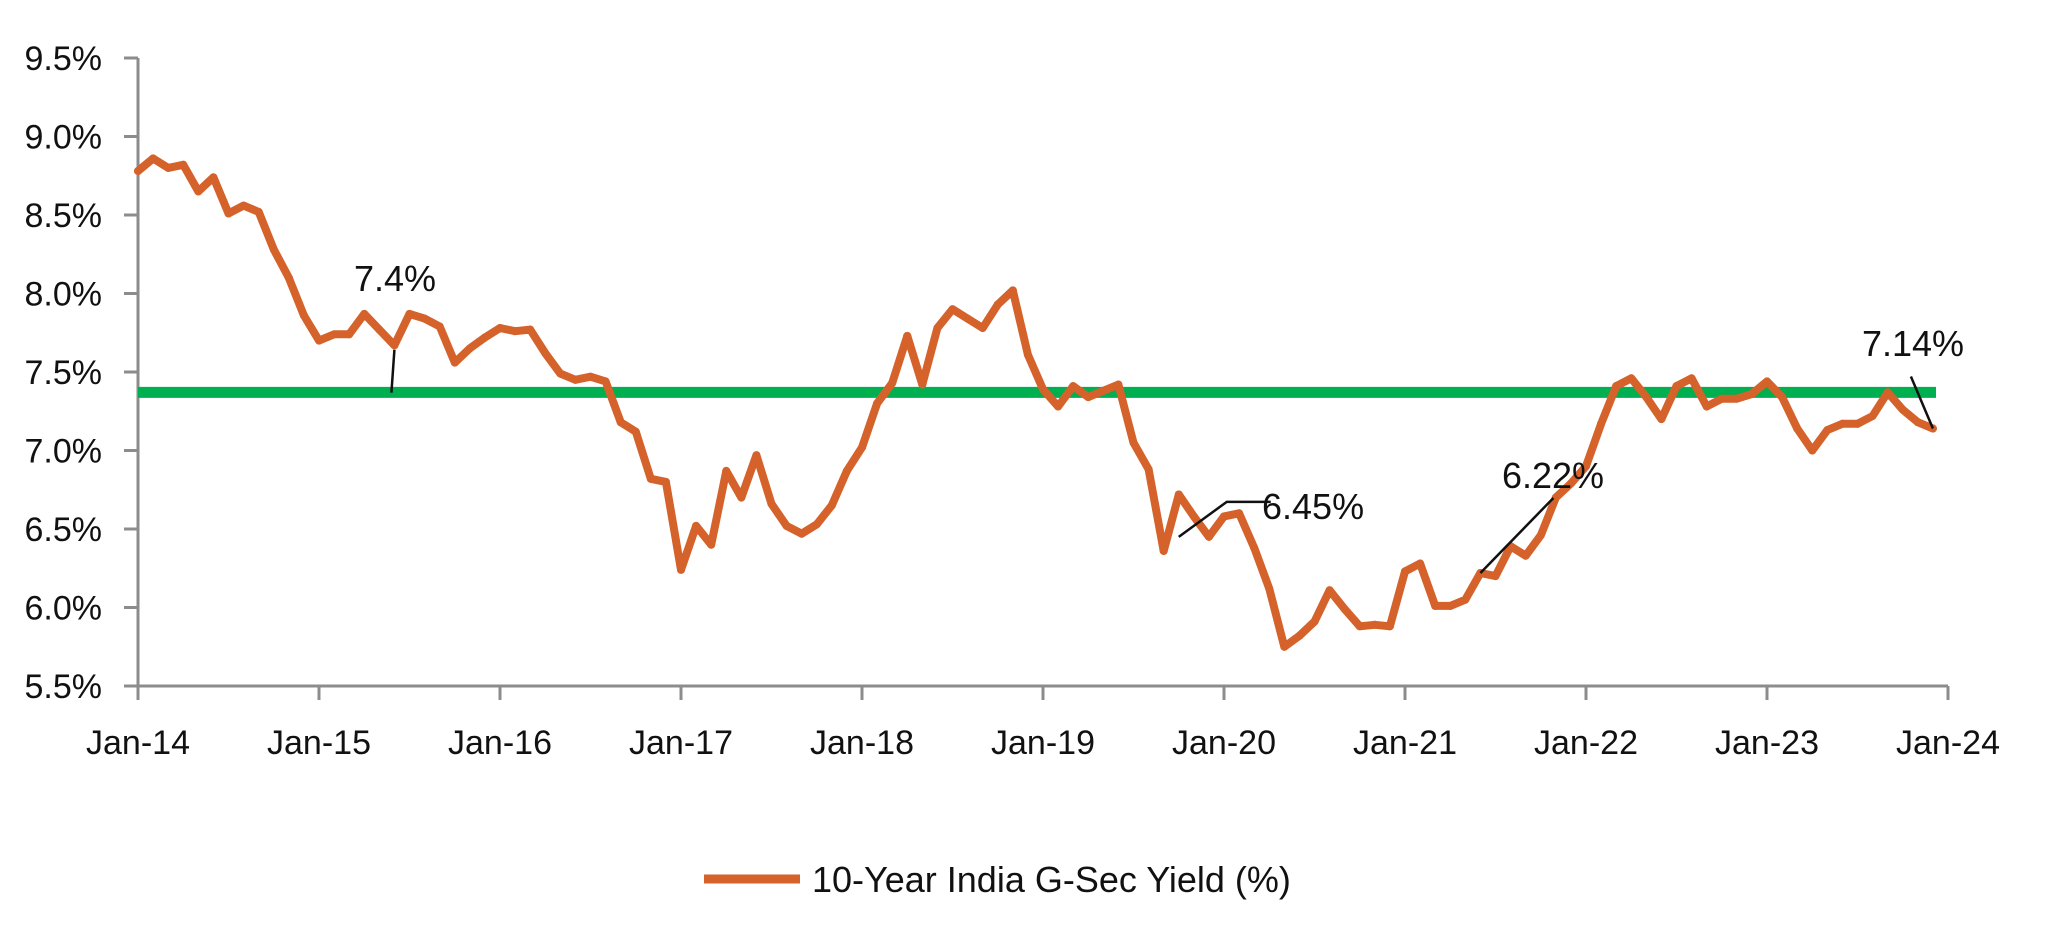  What do you see at coordinates (681, 743) in the screenshot?
I see `x-tick-label: Jan-17` at bounding box center [681, 743].